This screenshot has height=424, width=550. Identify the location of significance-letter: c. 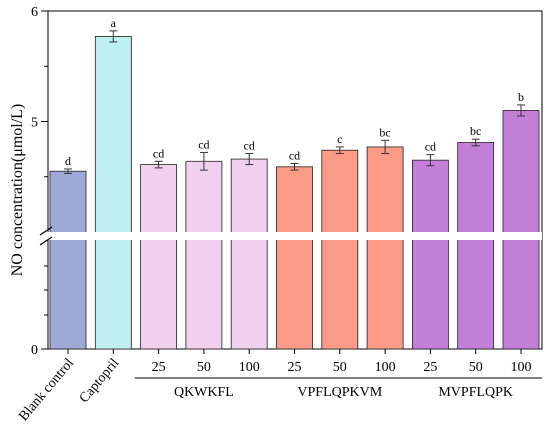
(339, 139).